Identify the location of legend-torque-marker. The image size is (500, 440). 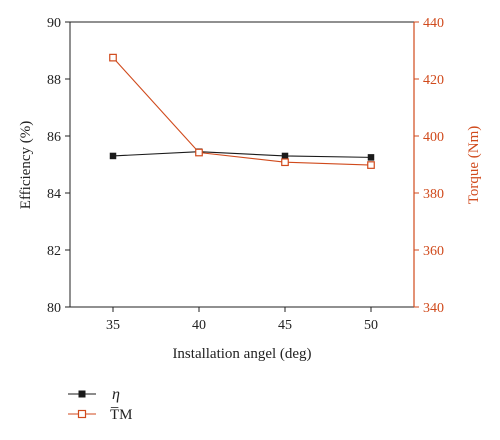
(82, 414).